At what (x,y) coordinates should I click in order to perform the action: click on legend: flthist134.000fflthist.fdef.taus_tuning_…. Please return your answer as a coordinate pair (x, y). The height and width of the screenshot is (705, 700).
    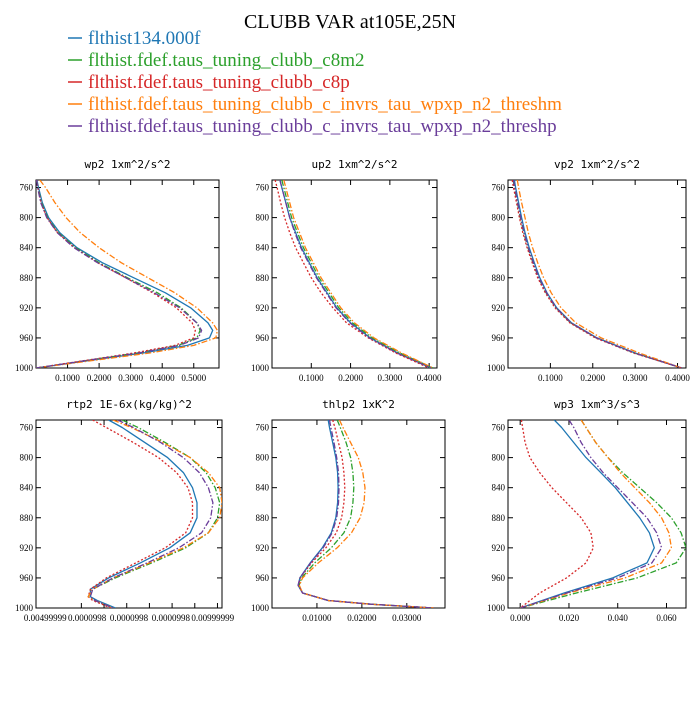
    Looking at the image, I should click on (315, 82).